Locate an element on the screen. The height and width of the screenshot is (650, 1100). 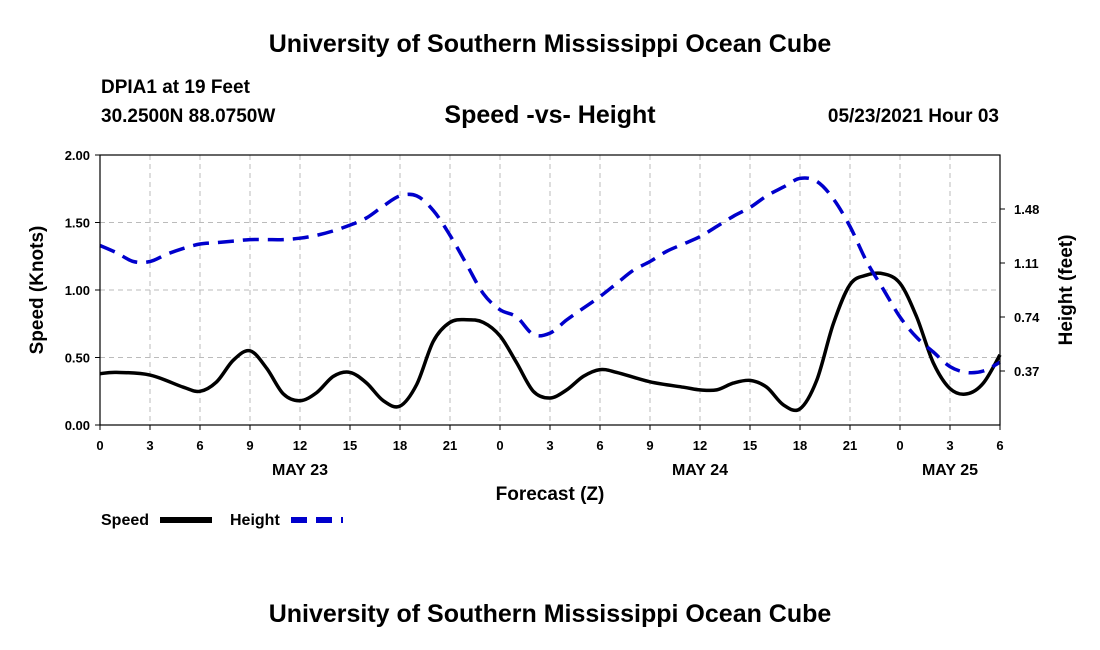
y-tick-label: 0.00 is located at coordinates (77, 425).